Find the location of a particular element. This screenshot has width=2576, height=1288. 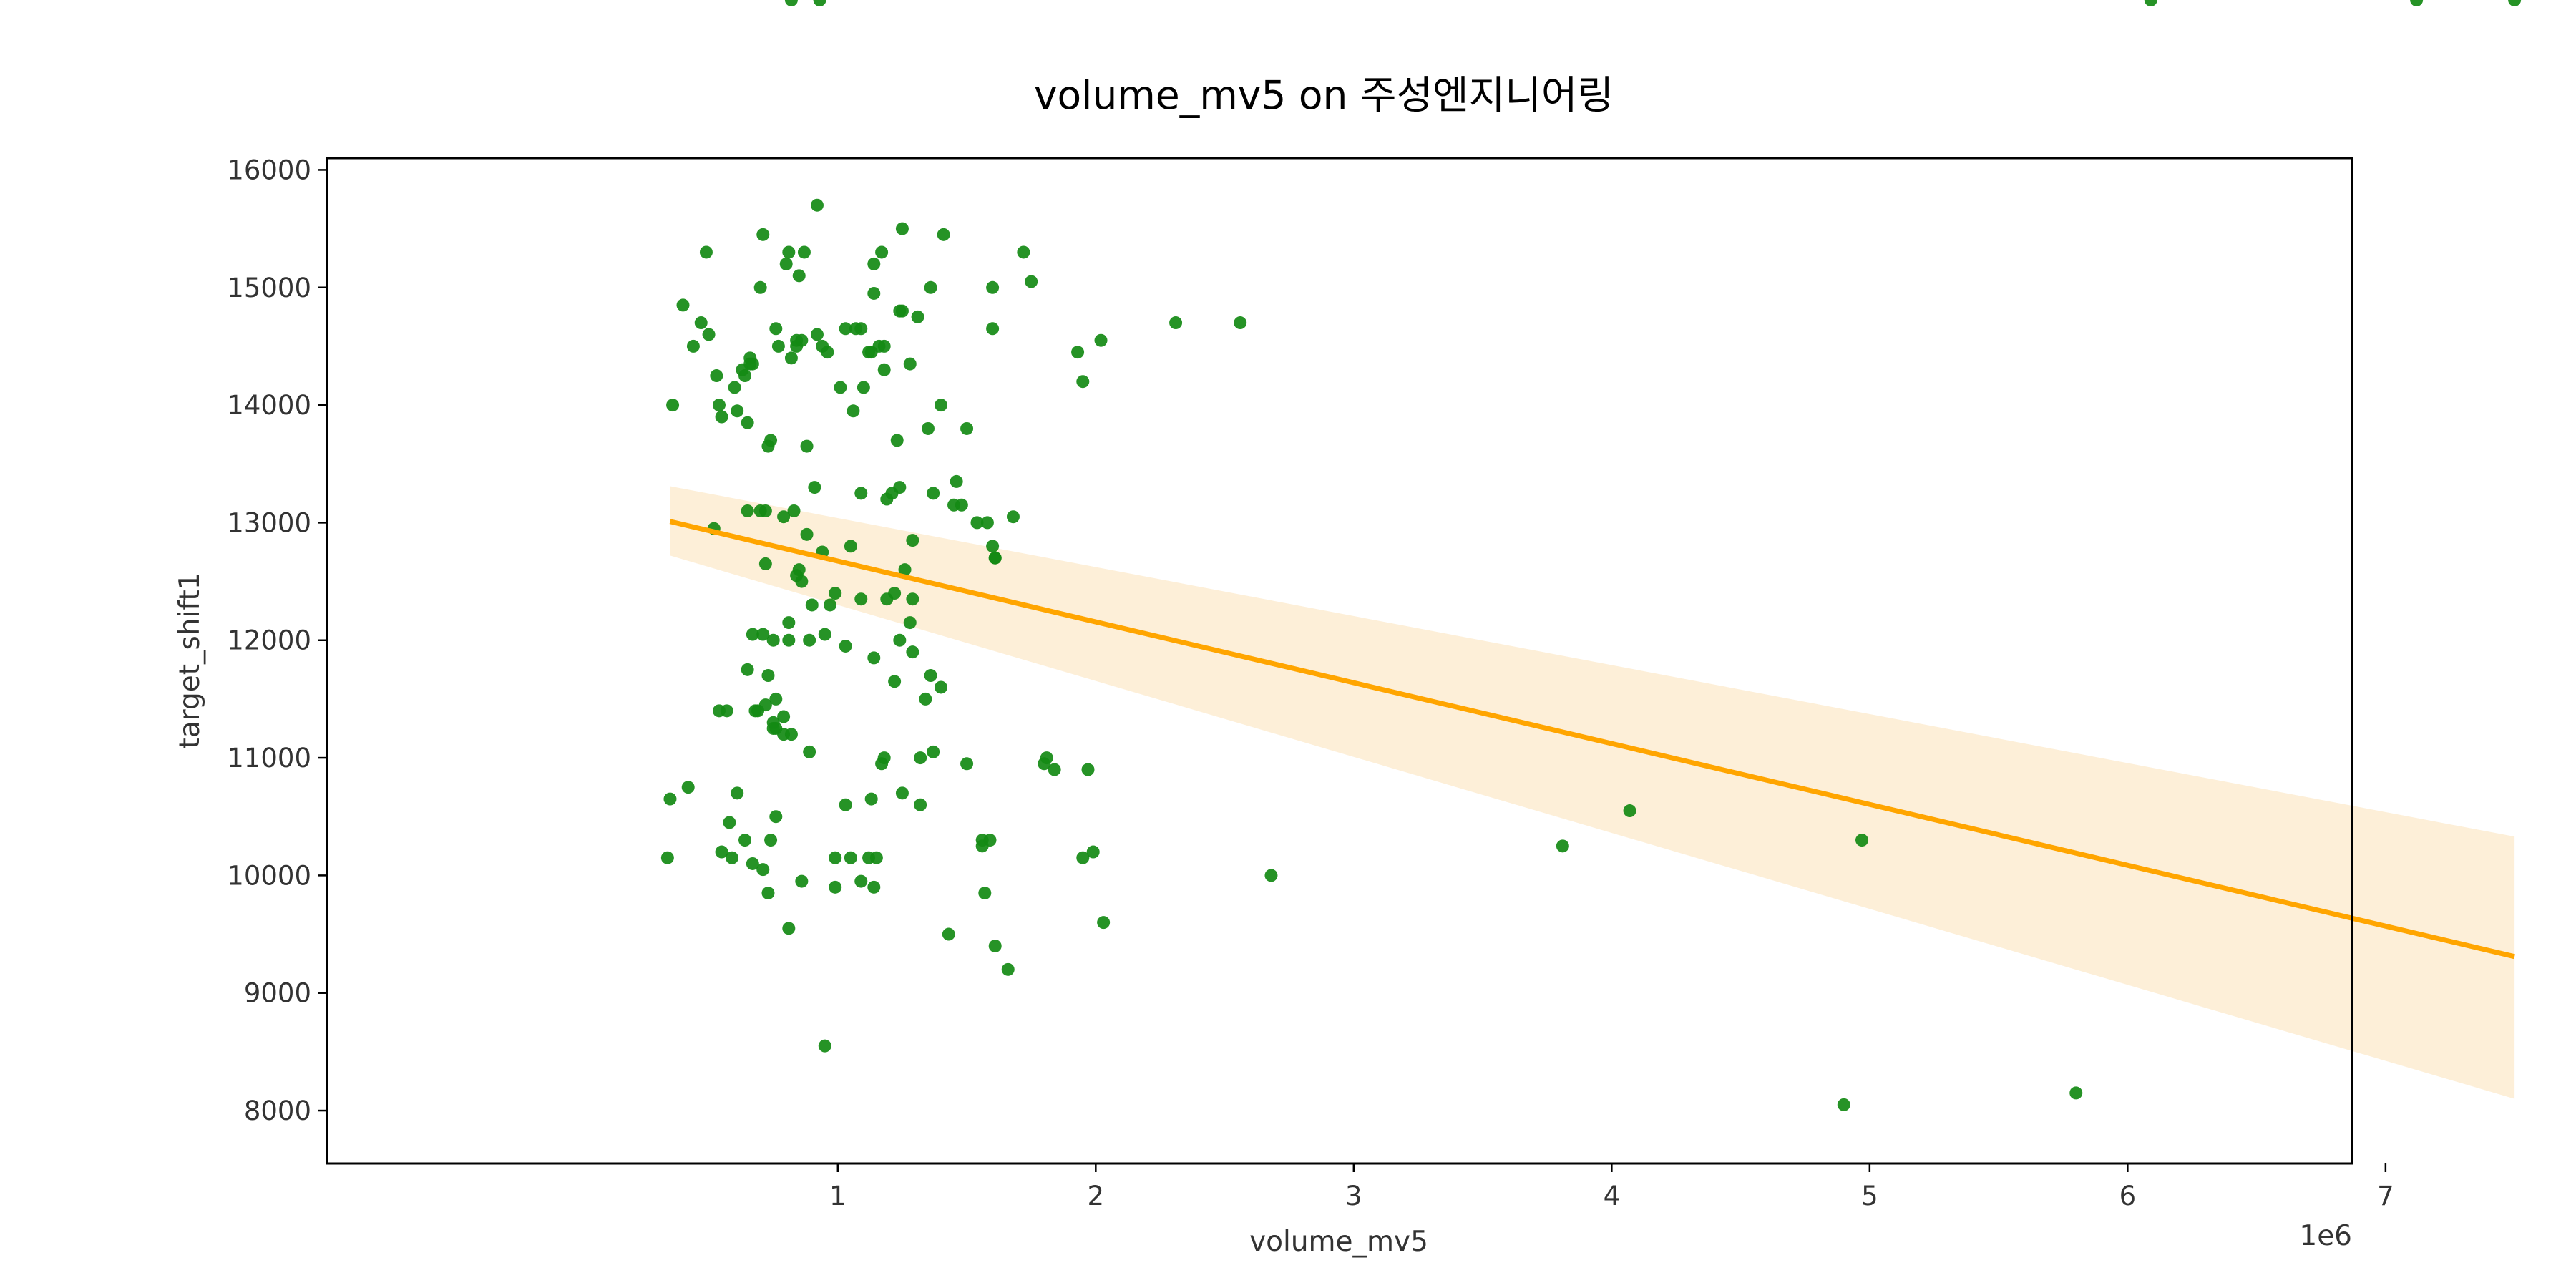

y-tick-label: 8000 is located at coordinates (277, 1111).